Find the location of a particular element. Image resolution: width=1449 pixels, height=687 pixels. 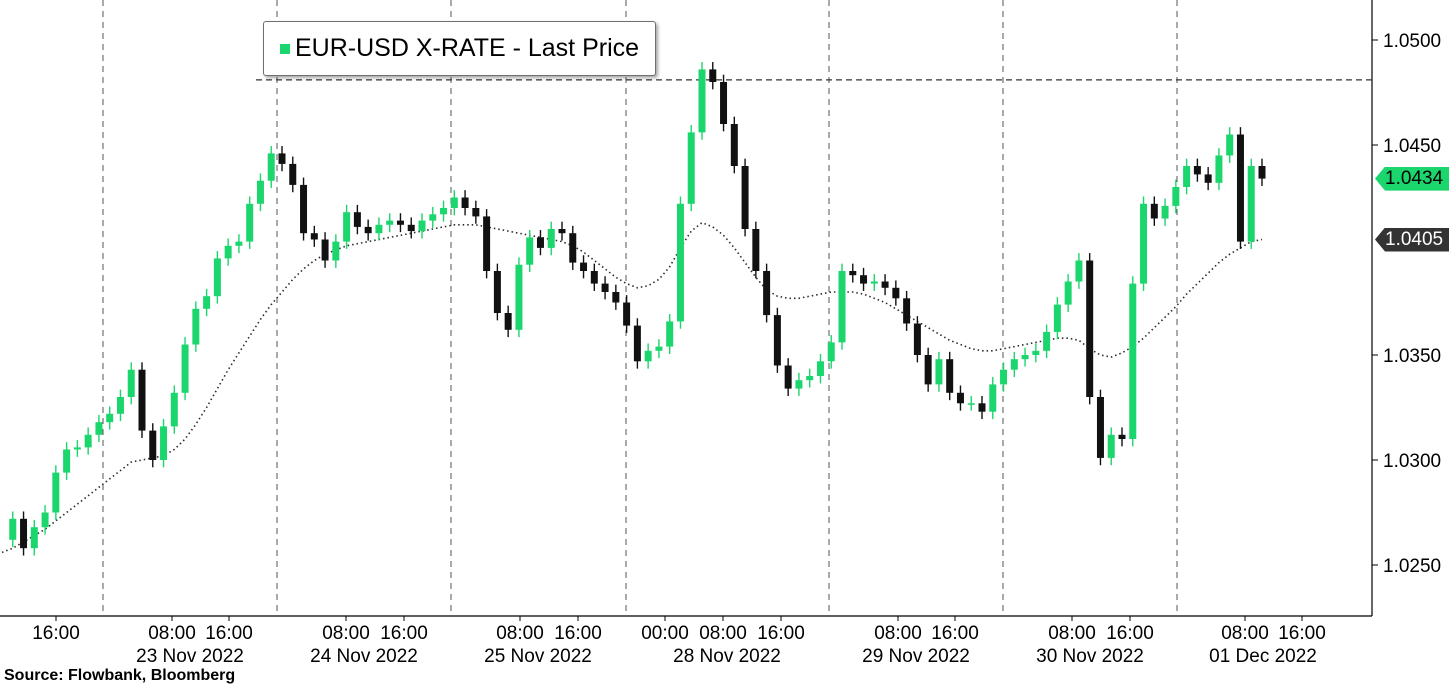

x-date-label: 24 Nov 2022 is located at coordinates (364, 656).